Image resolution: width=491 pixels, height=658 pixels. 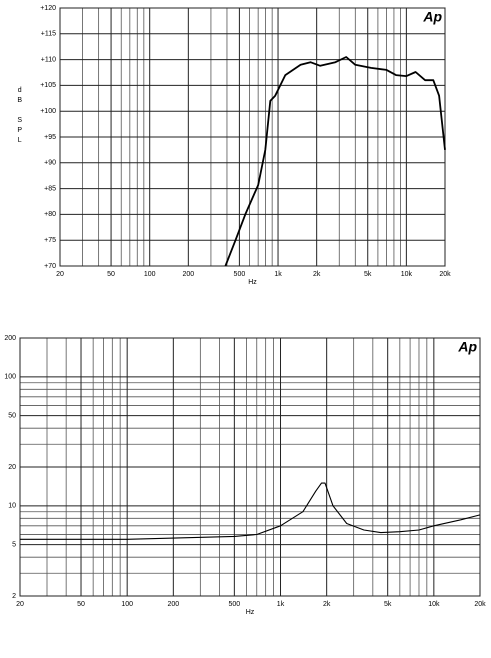 What do you see at coordinates (50, 163) in the screenshot?
I see `y-tick-label: +90` at bounding box center [50, 163].